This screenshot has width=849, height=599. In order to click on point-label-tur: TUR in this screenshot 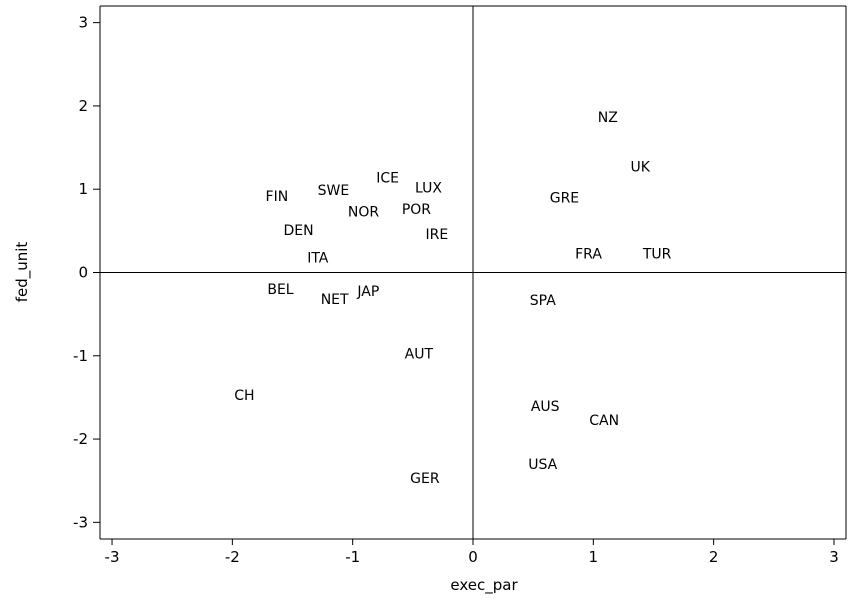, I will do `click(657, 254)`.